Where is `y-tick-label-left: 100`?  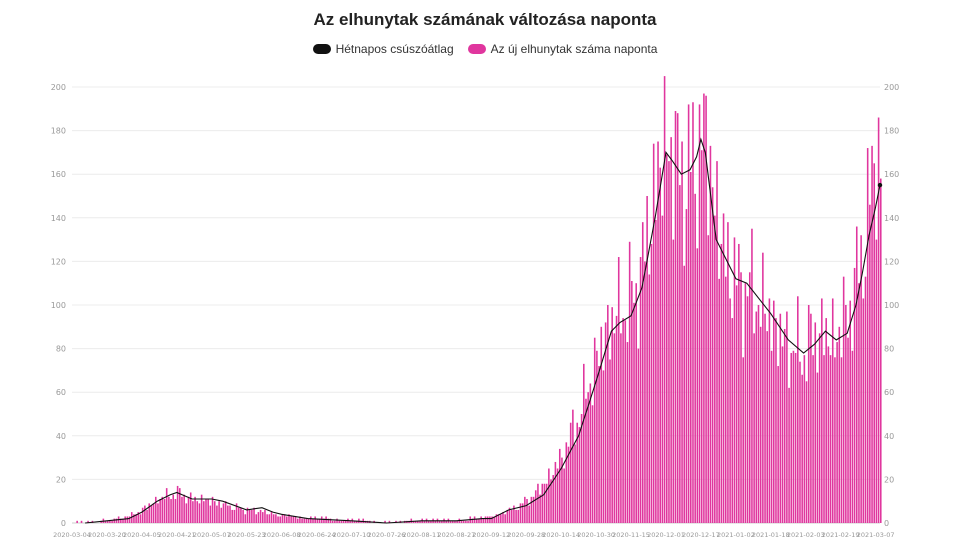 y-tick-label-left: 100 is located at coordinates (58, 305).